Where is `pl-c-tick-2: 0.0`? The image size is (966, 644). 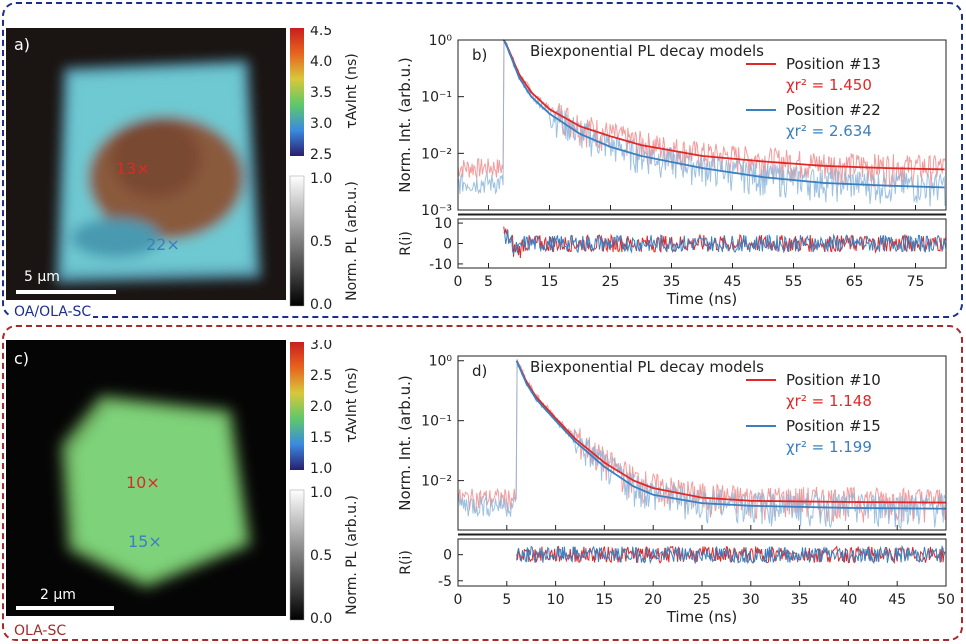 pl-c-tick-2: 0.0 is located at coordinates (321, 619).